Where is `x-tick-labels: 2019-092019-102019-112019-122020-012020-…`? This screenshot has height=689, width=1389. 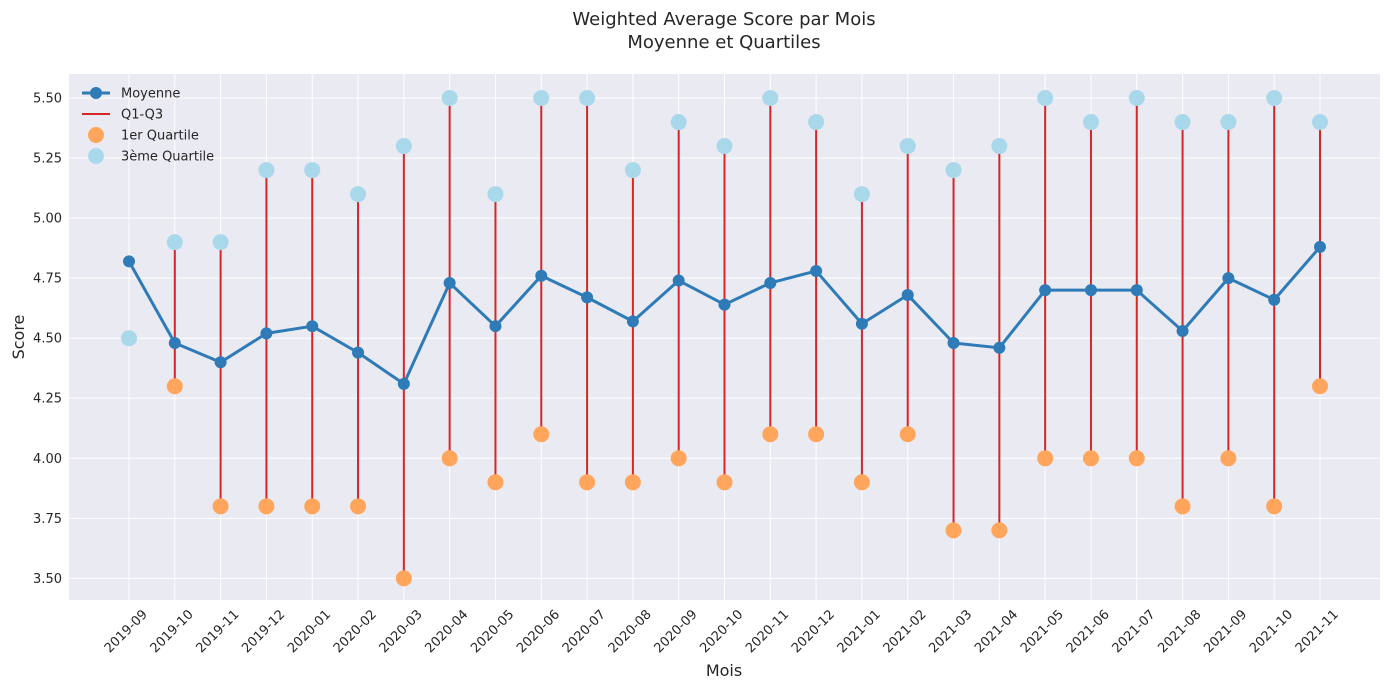 x-tick-labels: 2019-092019-102019-112019-122020-012020-… is located at coordinates (722, 631).